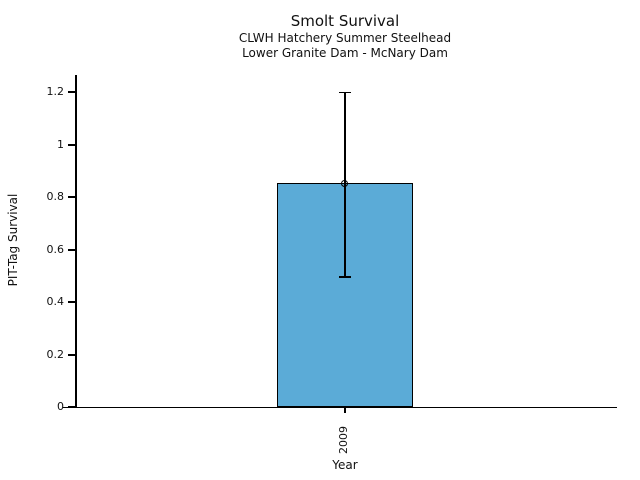  Describe the element at coordinates (60, 144) in the screenshot. I see `y-tick-label: 1` at that location.